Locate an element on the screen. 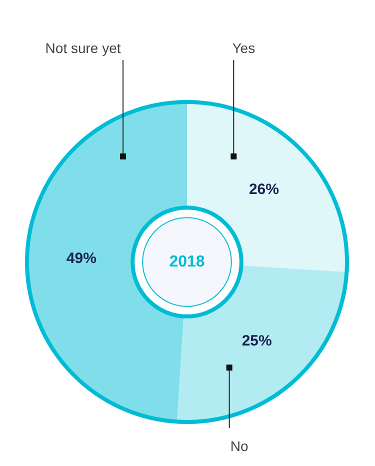 The image size is (375, 466). data-label: 49% is located at coordinates (81, 258).